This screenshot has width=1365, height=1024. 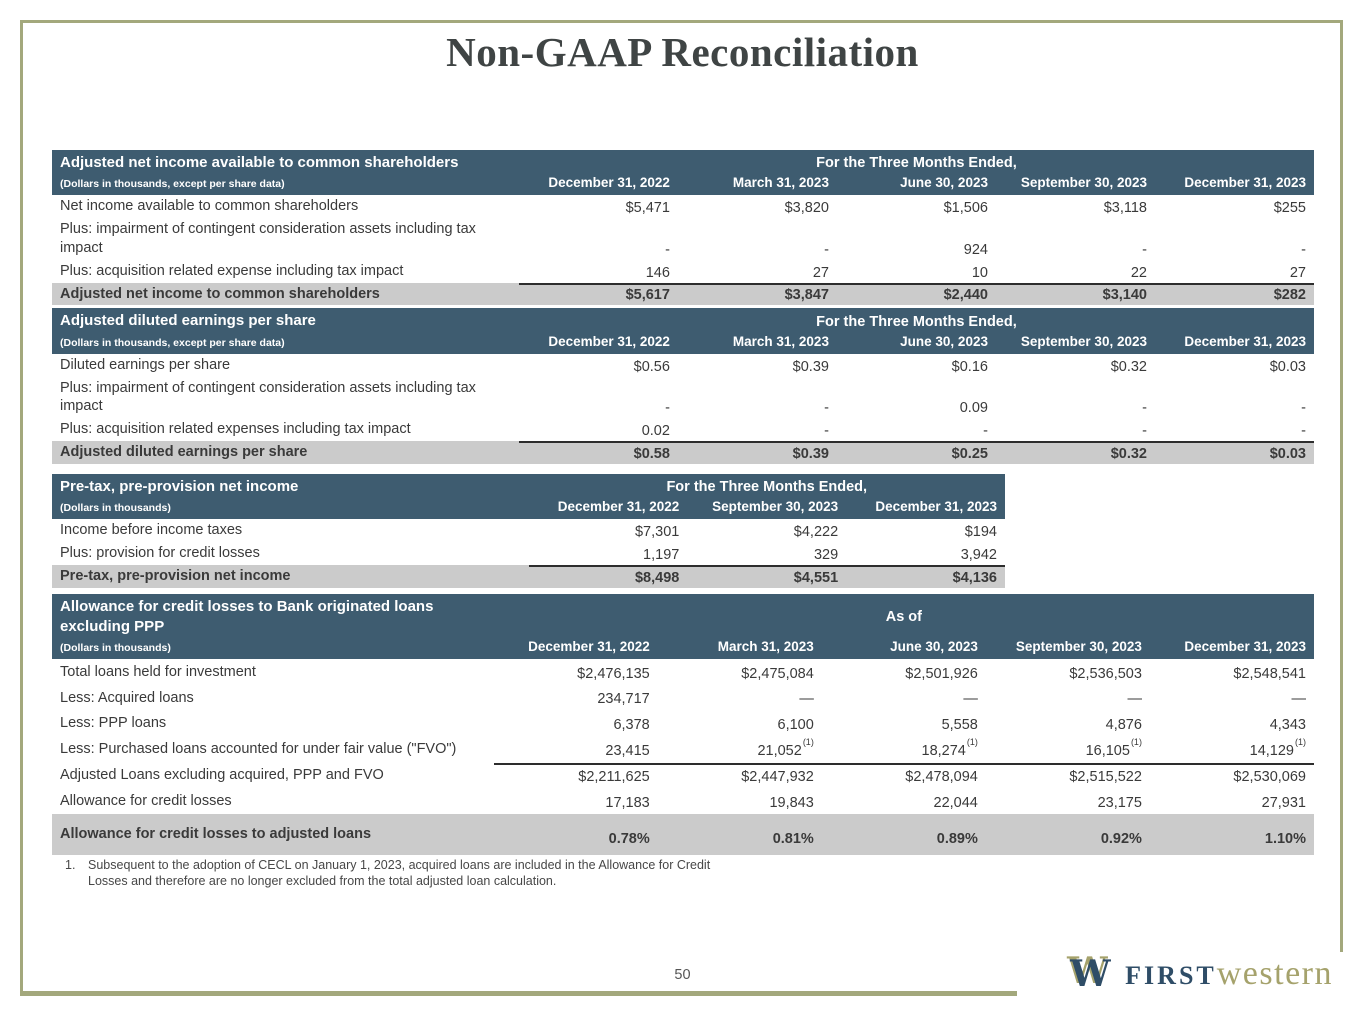 What do you see at coordinates (1113, 748) in the screenshot?
I see `cell-value: 16,105(1)` at bounding box center [1113, 748].